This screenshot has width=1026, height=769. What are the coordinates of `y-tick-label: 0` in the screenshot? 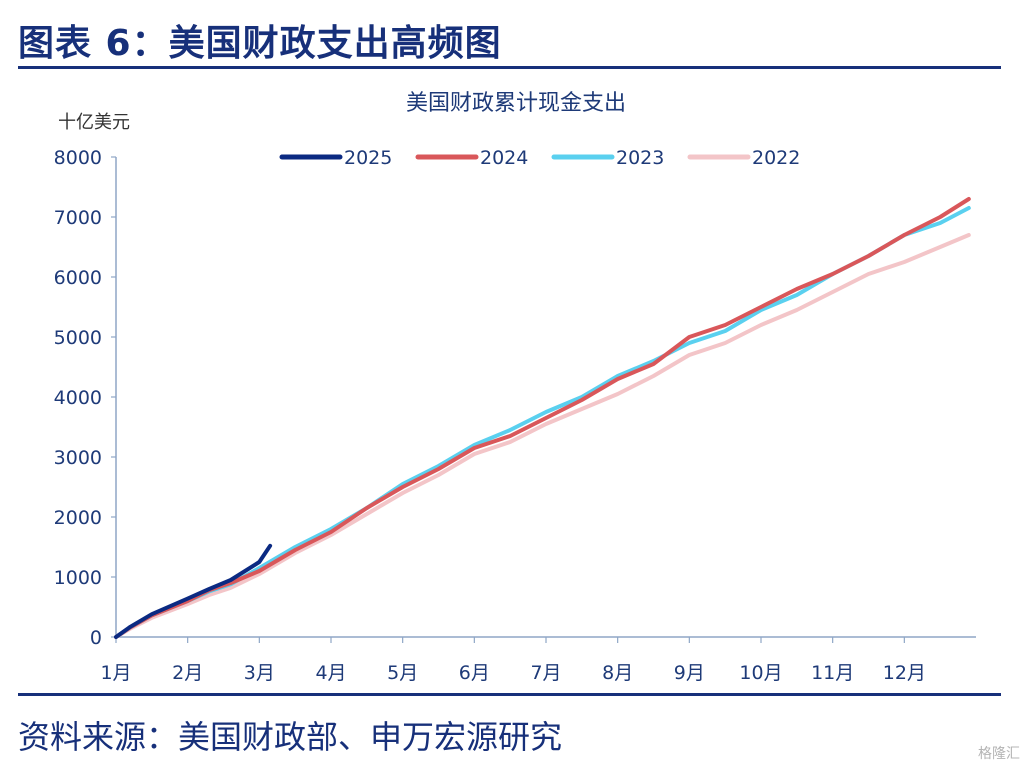 It's located at (96, 638).